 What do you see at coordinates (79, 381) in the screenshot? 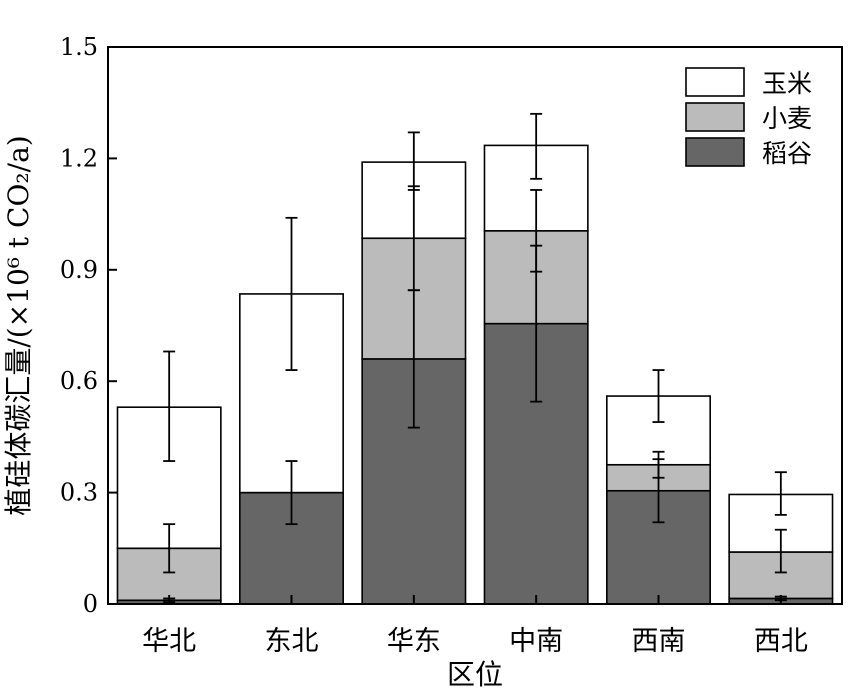
I see `y-tick-label: 0.6` at bounding box center [79, 381].